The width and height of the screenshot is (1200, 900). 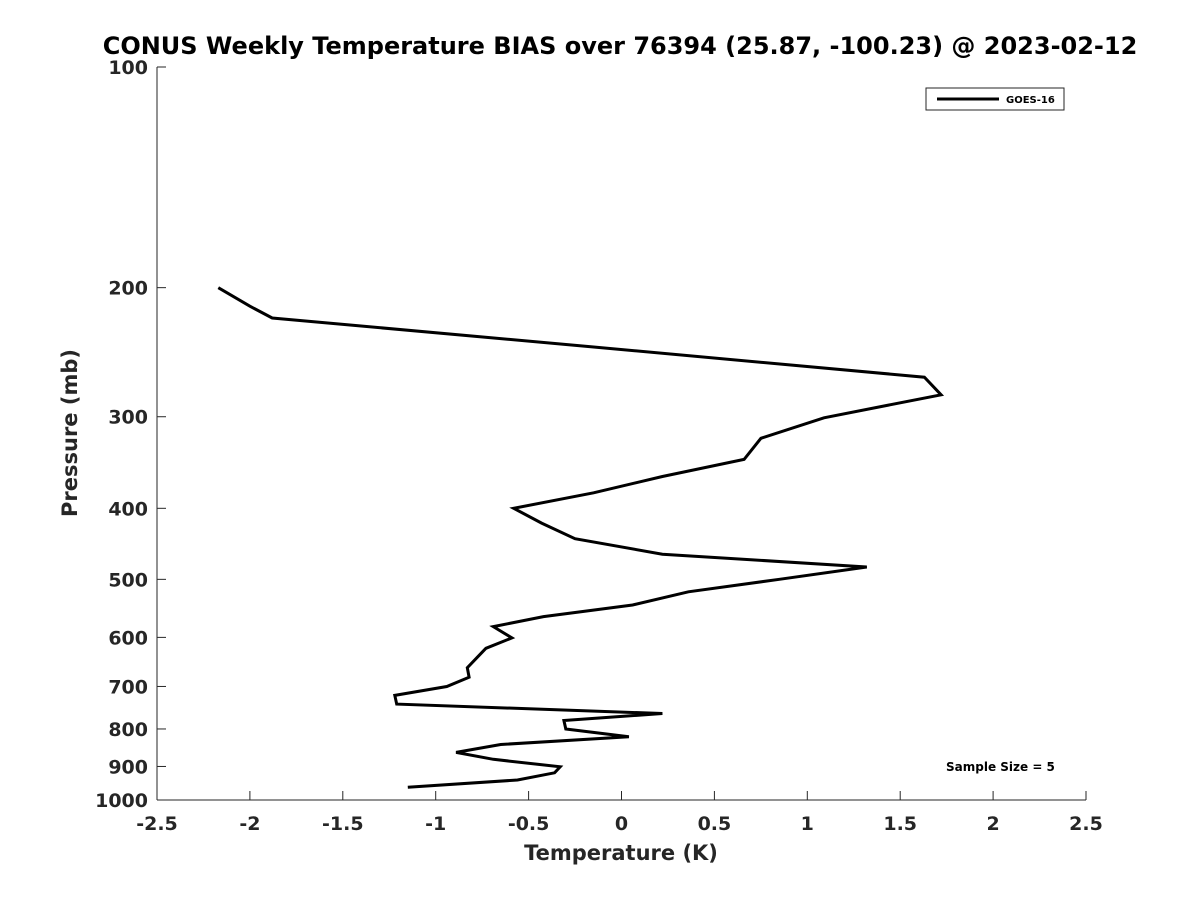 I want to click on x-tick-label: 1, so click(x=807, y=824).